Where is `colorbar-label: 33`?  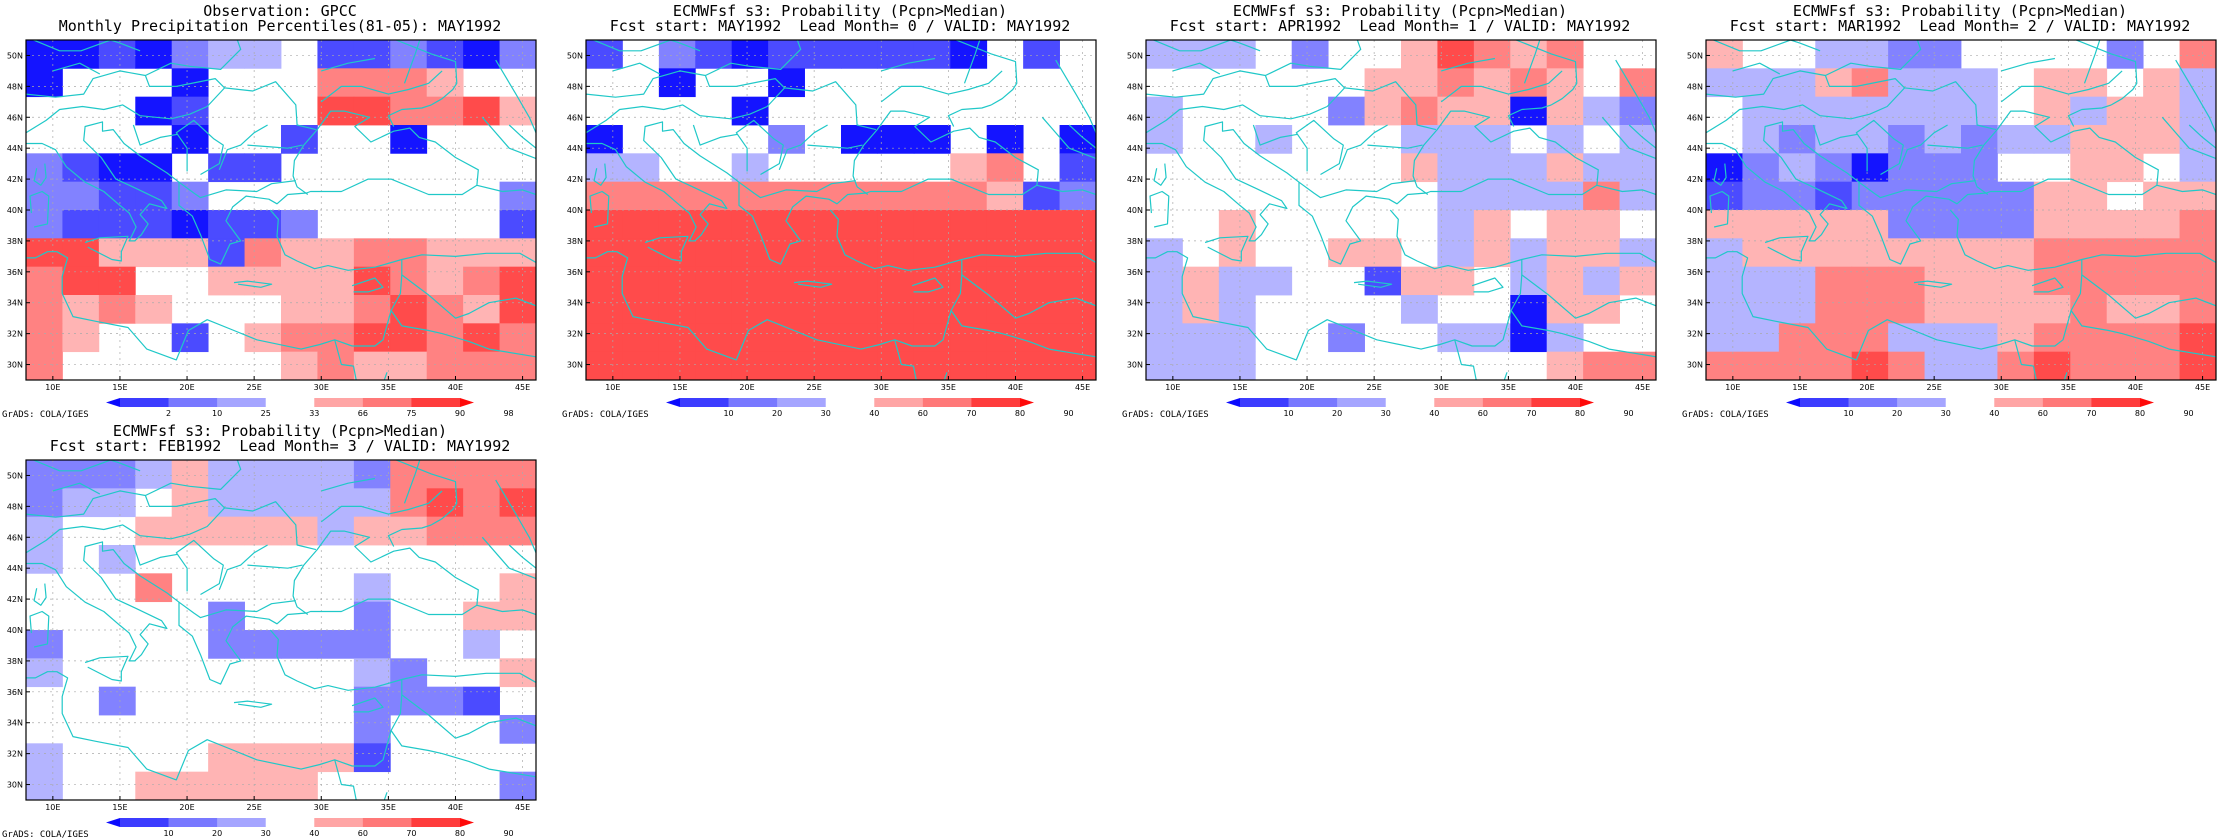
colorbar-label: 33 is located at coordinates (314, 413).